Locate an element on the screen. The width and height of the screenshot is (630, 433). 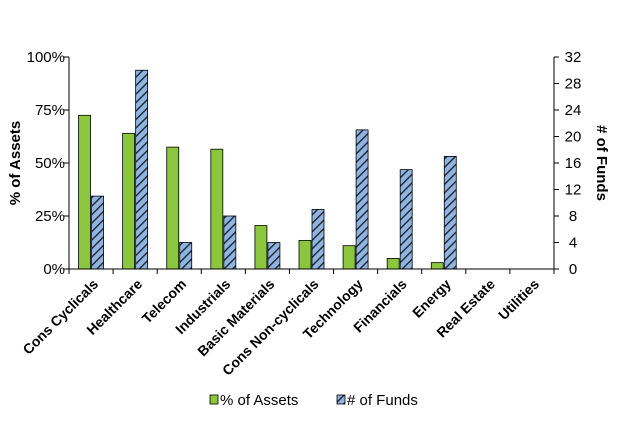
legend-label: # of Funds is located at coordinates (382, 400).